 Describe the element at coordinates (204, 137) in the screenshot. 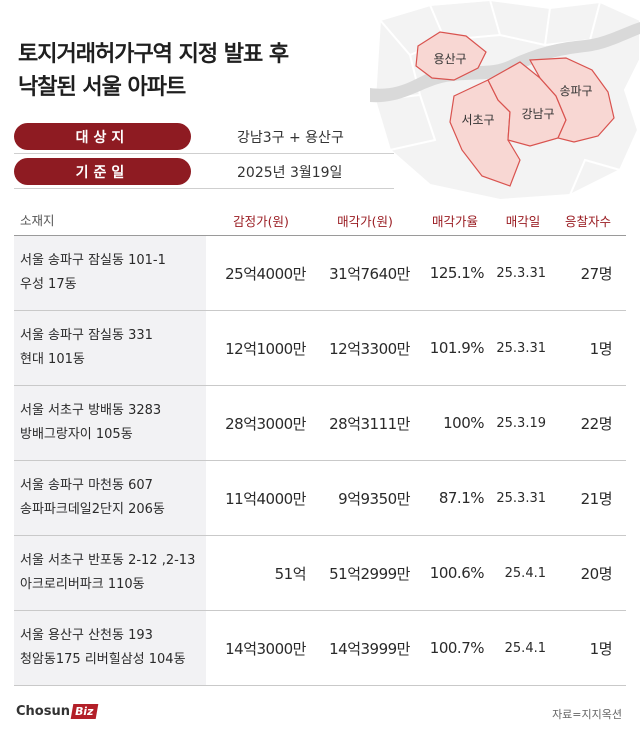

I see `target-row: 대상지 강남3구 + 용산구` at that location.